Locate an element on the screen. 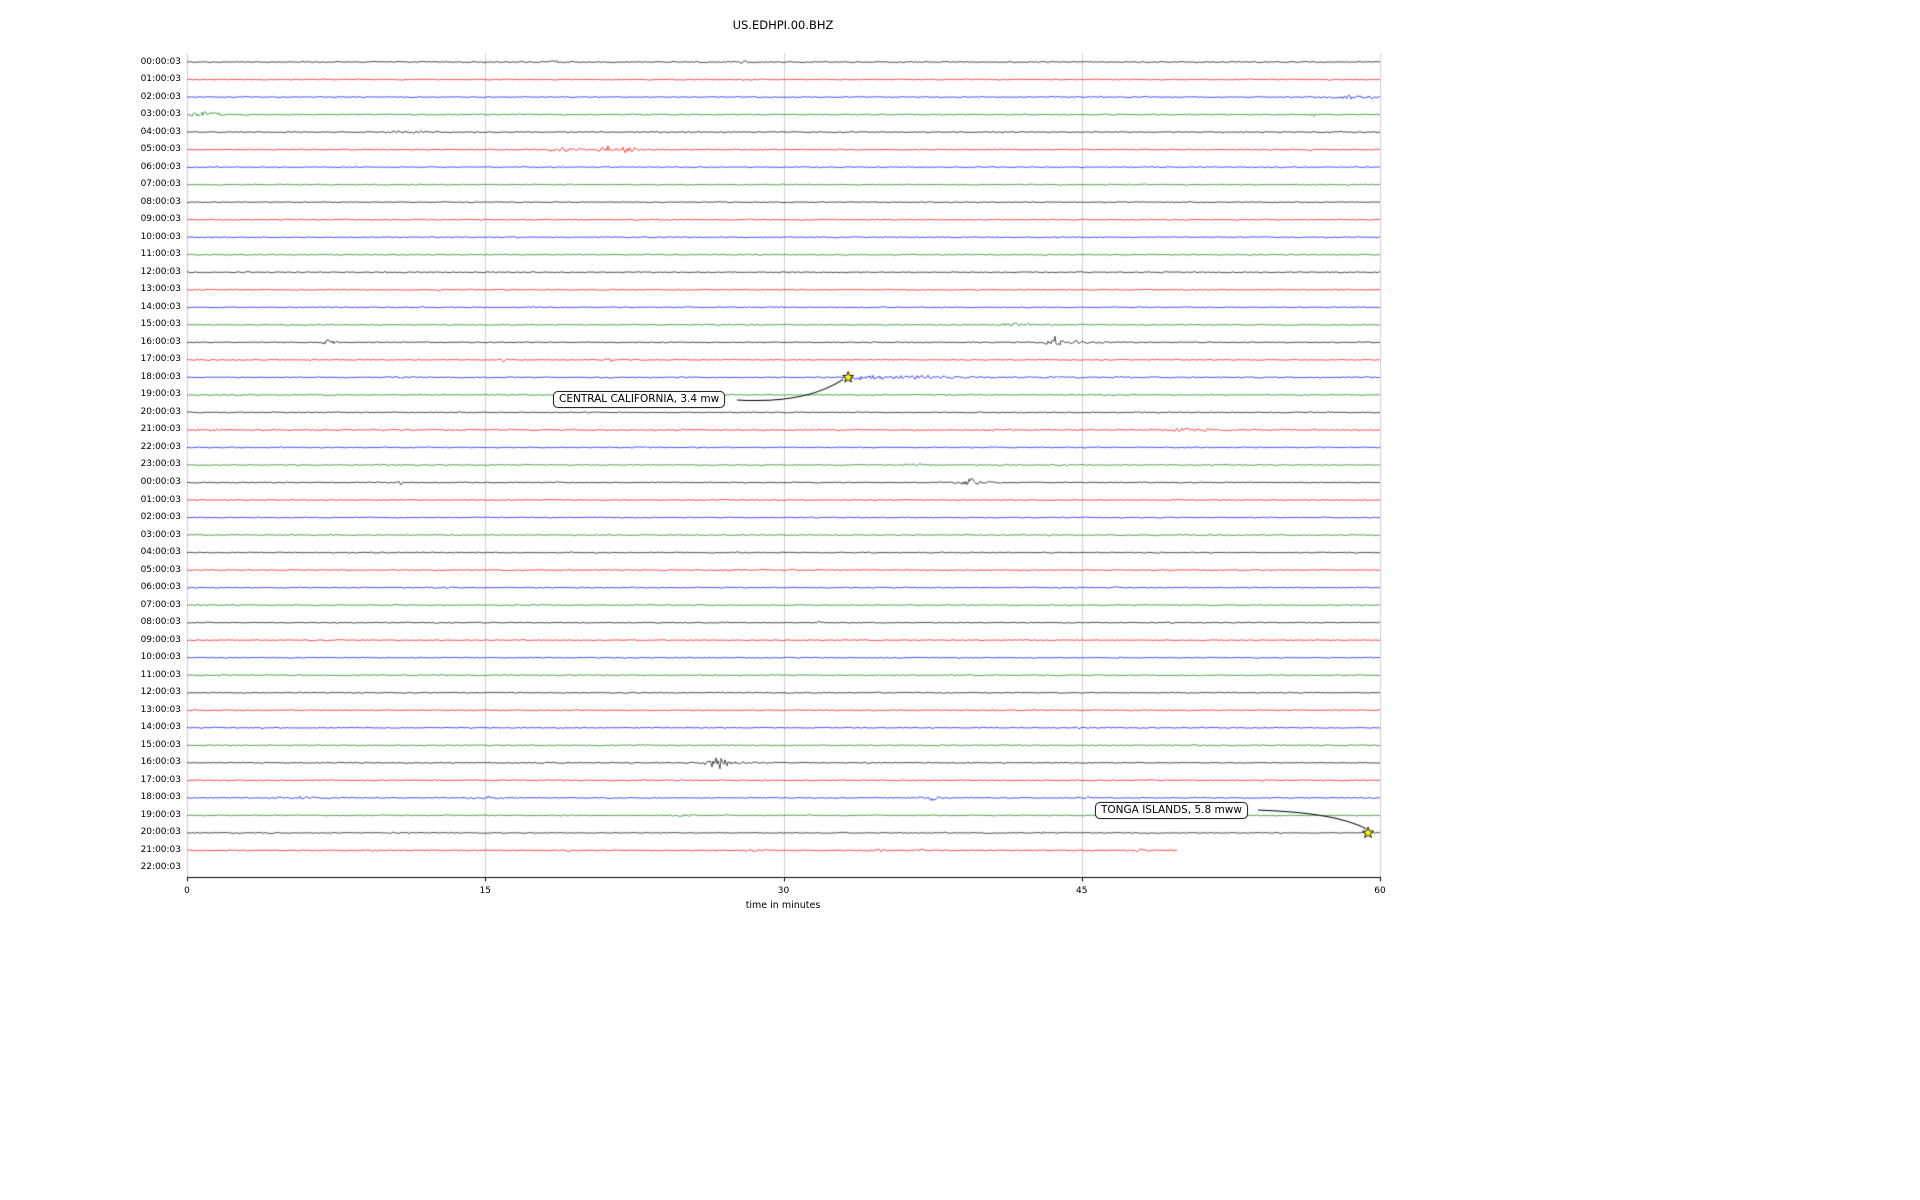 This screenshot has width=1920, height=1200. y-axis-label: 23:00:03 is located at coordinates (160, 464).